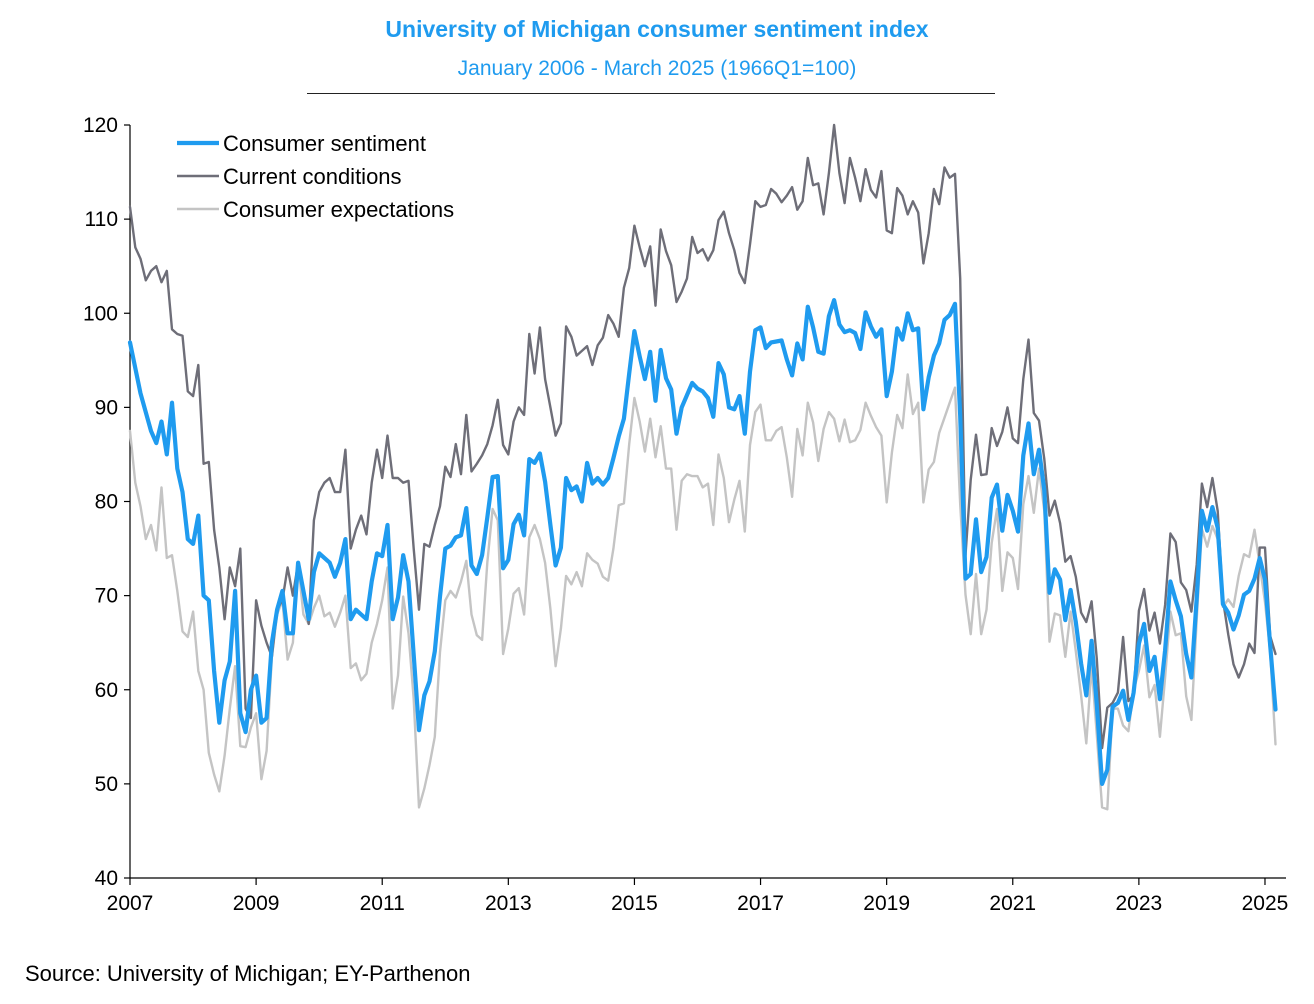  Describe the element at coordinates (338, 209) in the screenshot. I see `legend-label-consumer-expectations: Consumer expectations` at that location.